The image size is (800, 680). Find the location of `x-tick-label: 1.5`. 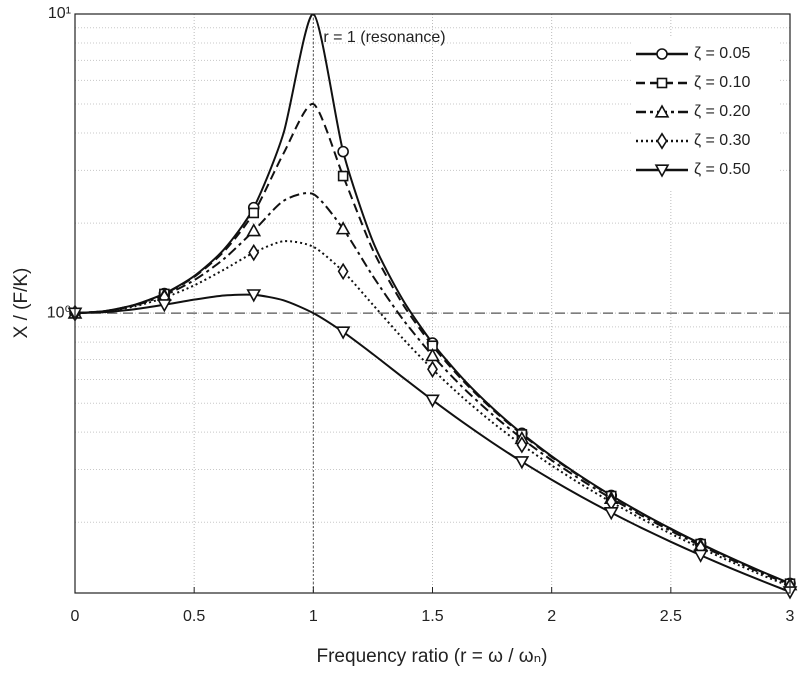

x-tick-label: 1.5 is located at coordinates (432, 616).